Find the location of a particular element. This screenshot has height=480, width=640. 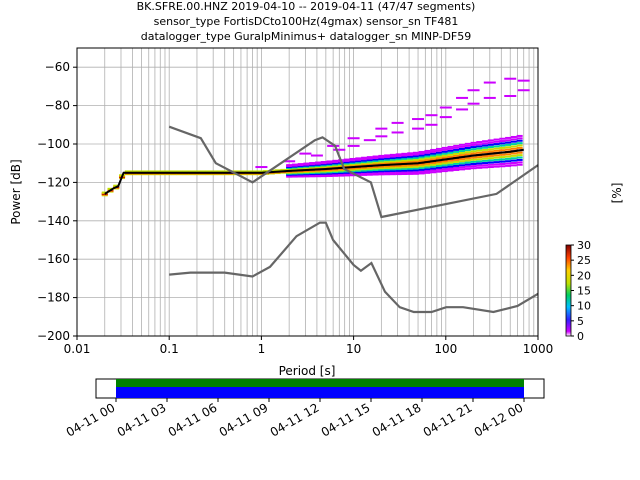

y-tick-label: −160 is located at coordinates (53, 259).